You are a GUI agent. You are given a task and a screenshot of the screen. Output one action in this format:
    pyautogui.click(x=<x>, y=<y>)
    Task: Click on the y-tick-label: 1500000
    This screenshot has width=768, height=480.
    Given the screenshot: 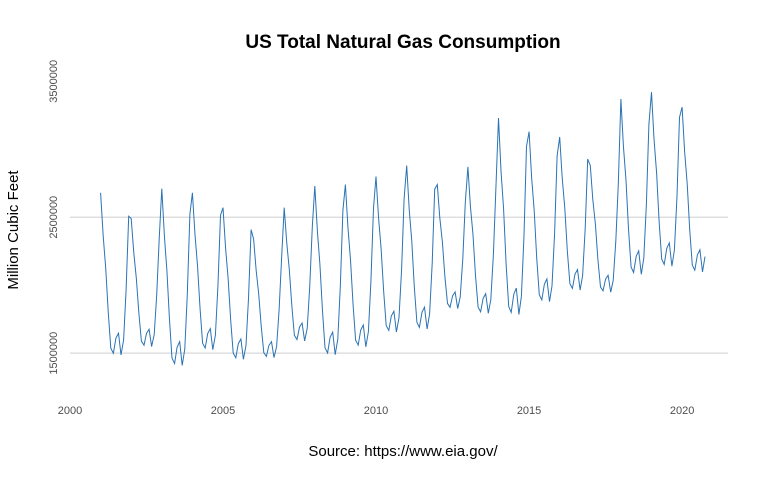 What is the action you would take?
    pyautogui.click(x=54, y=353)
    